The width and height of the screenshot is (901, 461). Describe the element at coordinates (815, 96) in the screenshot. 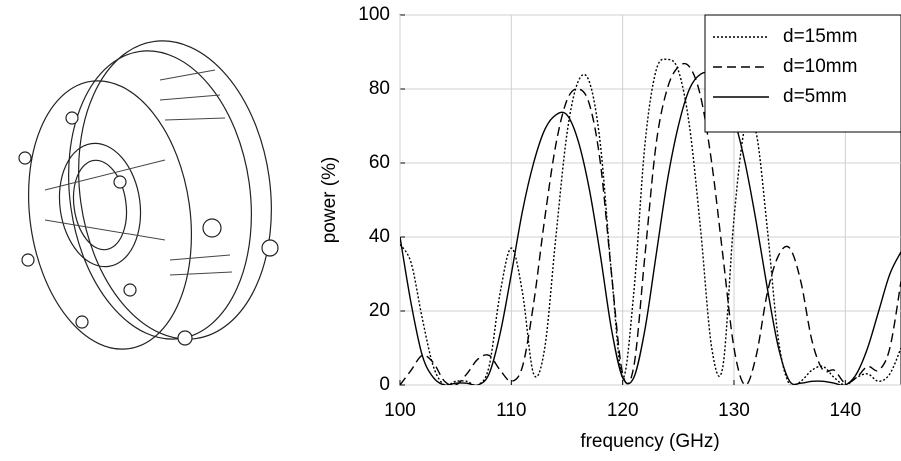

I see `legend-label: d=5mm` at that location.